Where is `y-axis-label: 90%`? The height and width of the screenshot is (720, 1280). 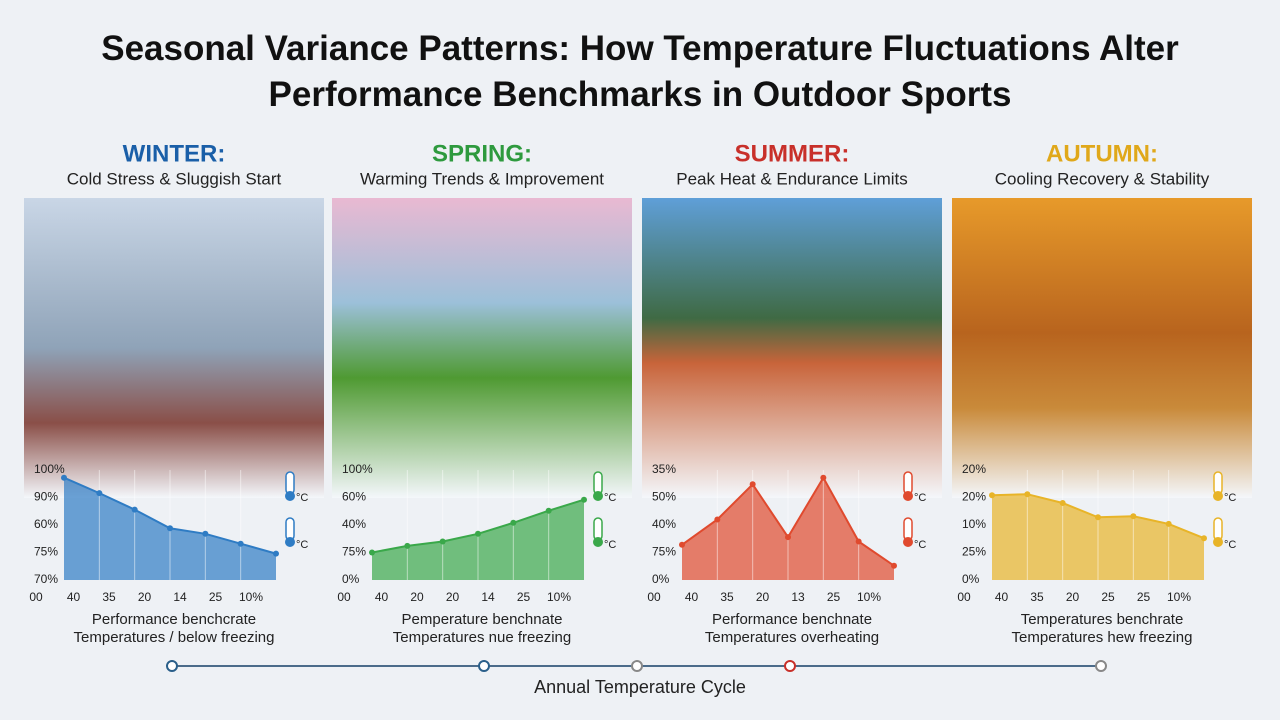
y-axis-label: 90% is located at coordinates (46, 497).